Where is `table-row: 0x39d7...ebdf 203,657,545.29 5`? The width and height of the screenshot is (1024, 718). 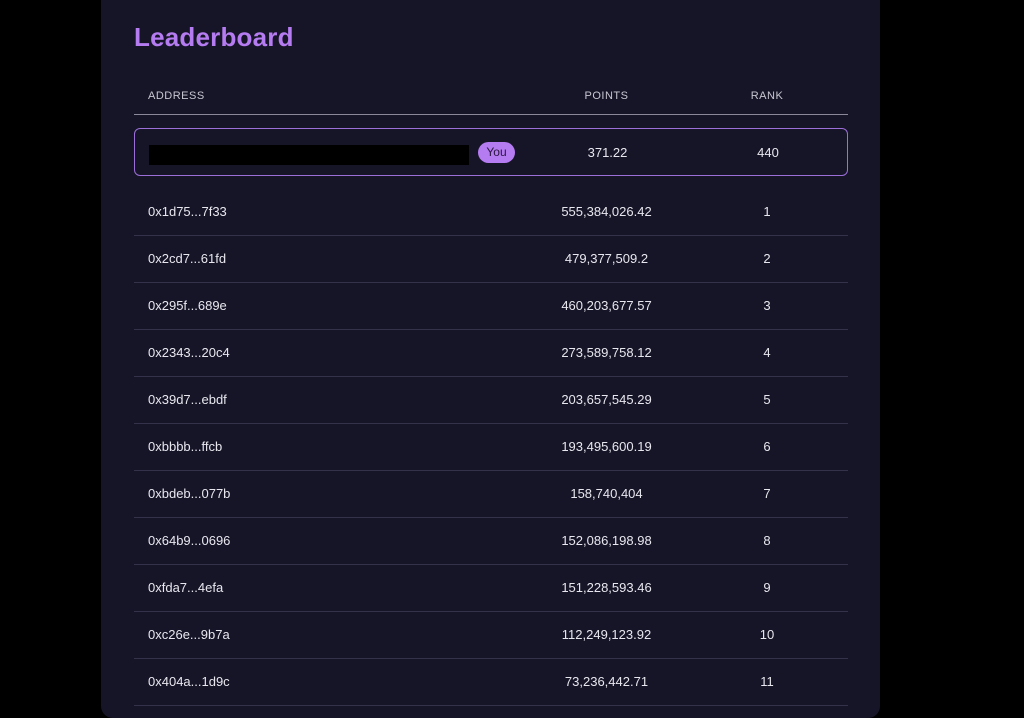 table-row: 0x39d7...ebdf 203,657,545.29 5 is located at coordinates (491, 400).